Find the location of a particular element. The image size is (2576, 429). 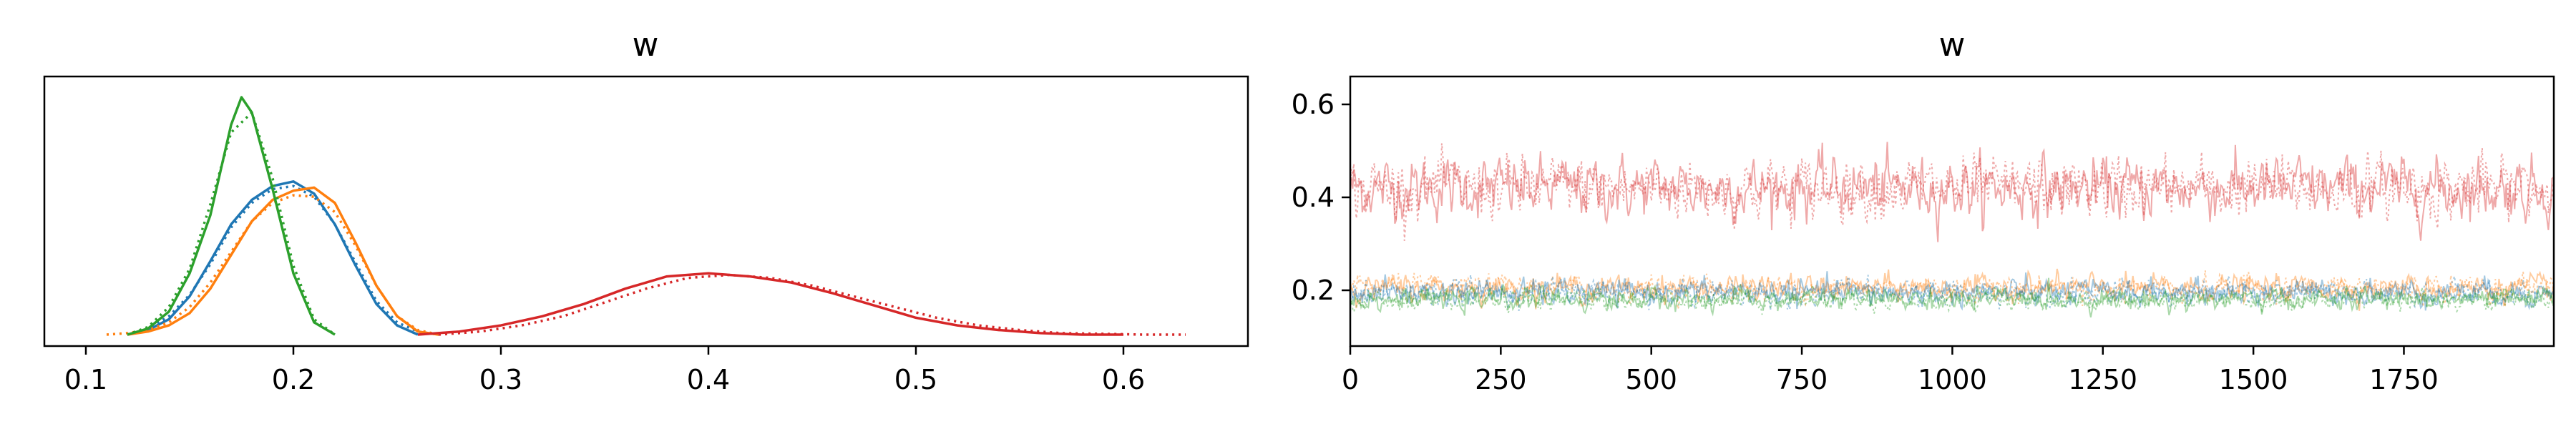

kde-x-tick-label: 0.5 is located at coordinates (915, 379).